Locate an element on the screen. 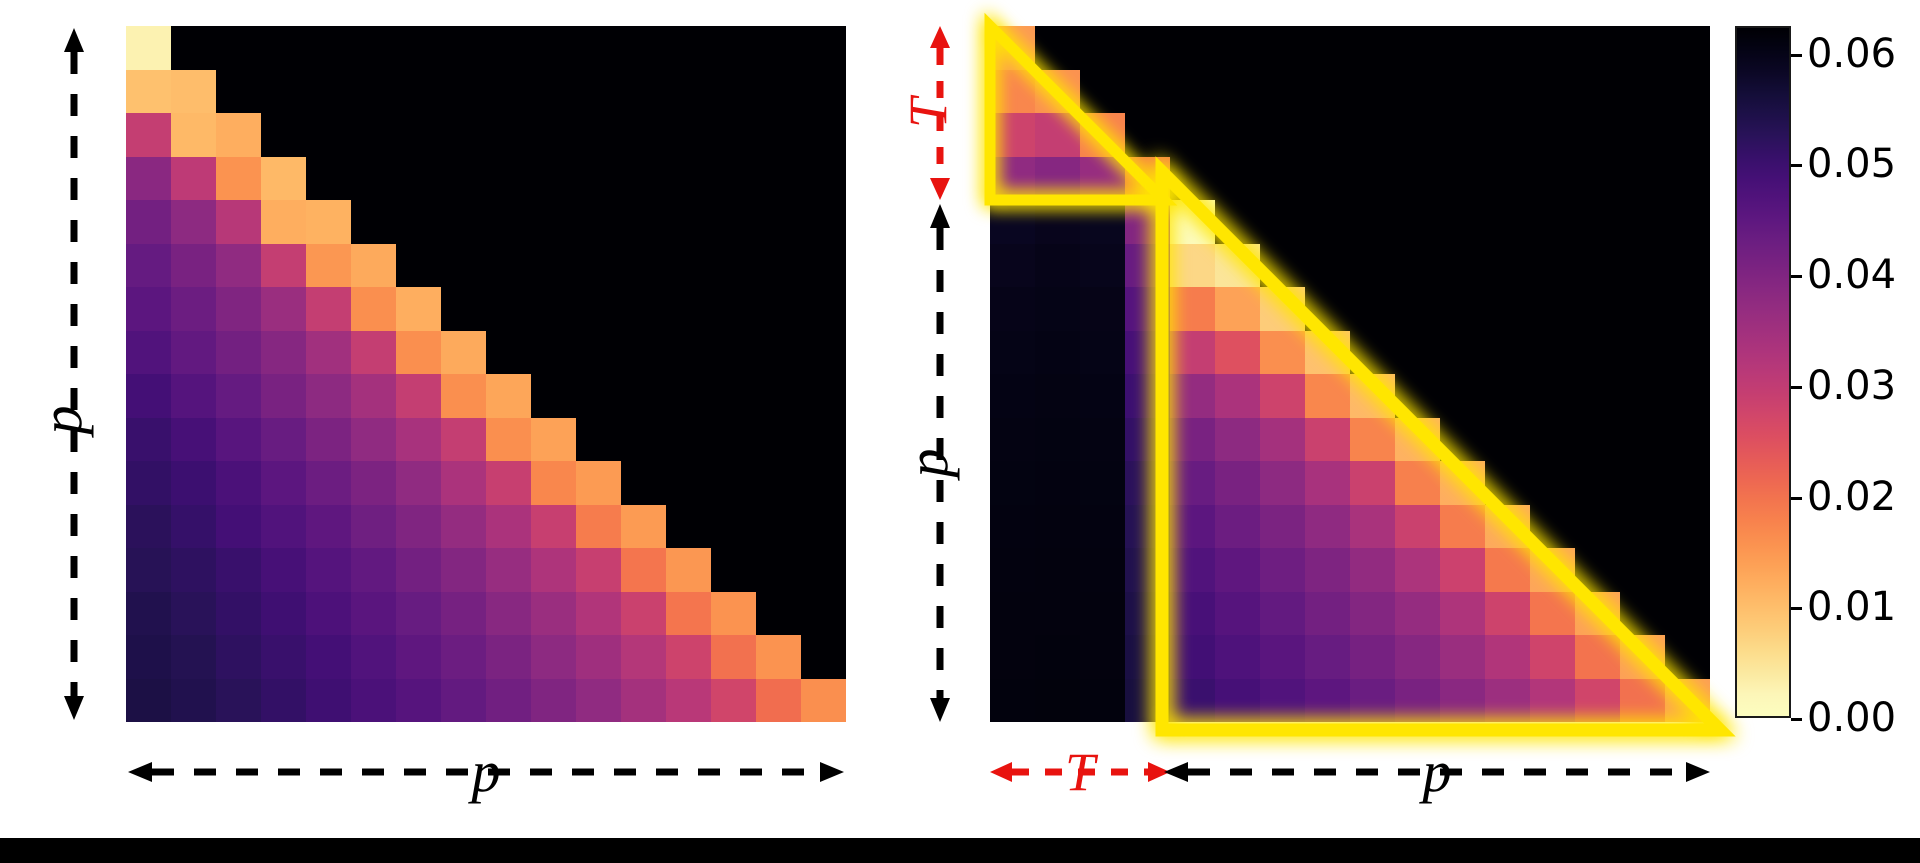 The width and height of the screenshot is (1920, 863). right-panel-y-axis-T-label: T is located at coordinates (928, 113).